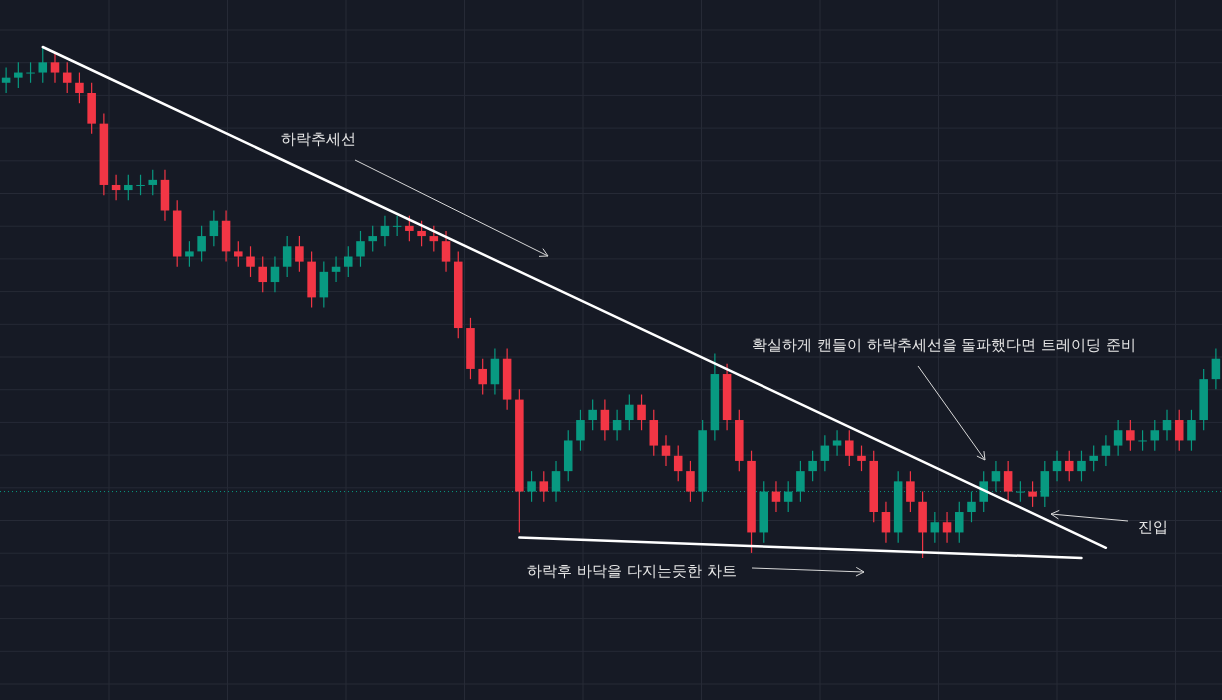  Describe the element at coordinates (1153, 526) in the screenshot. I see `annotation: 진입` at that location.